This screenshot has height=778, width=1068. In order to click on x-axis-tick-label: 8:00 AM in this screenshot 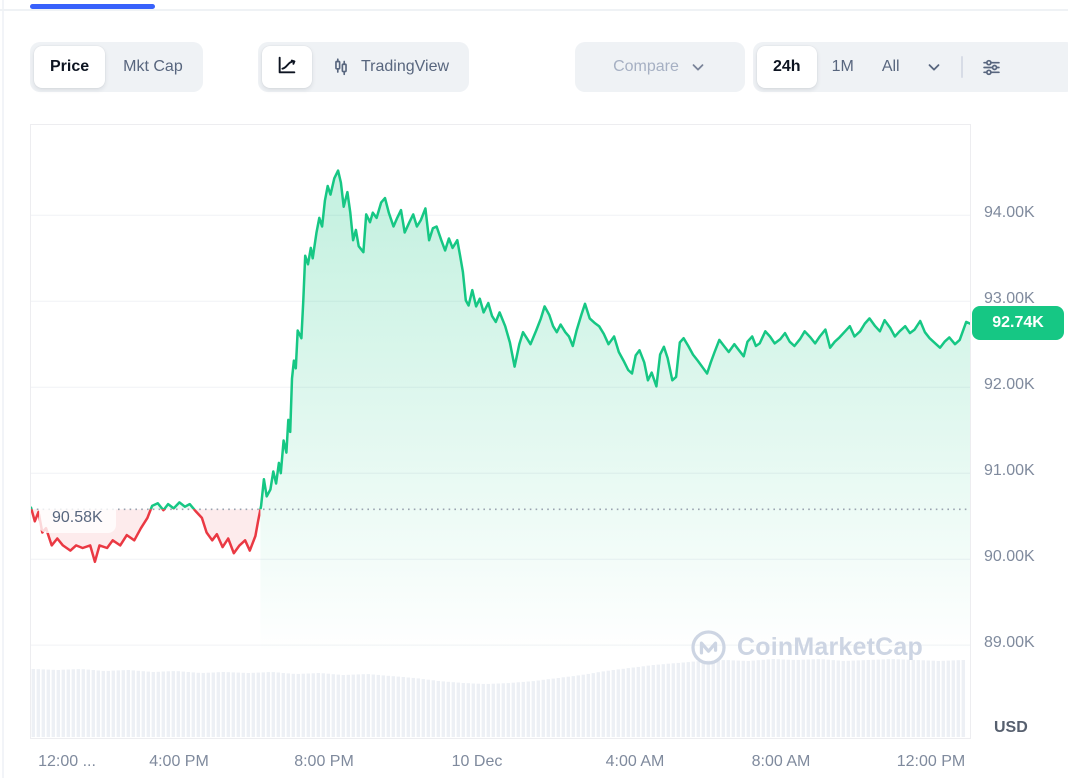, I will do `click(781, 761)`.